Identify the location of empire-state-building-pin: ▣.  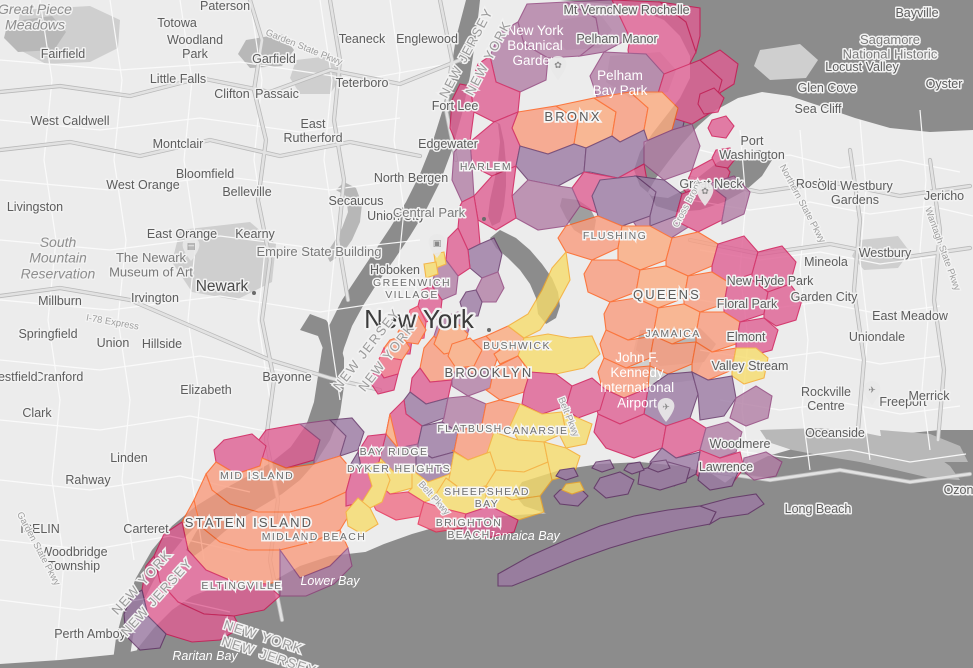
(437, 246).